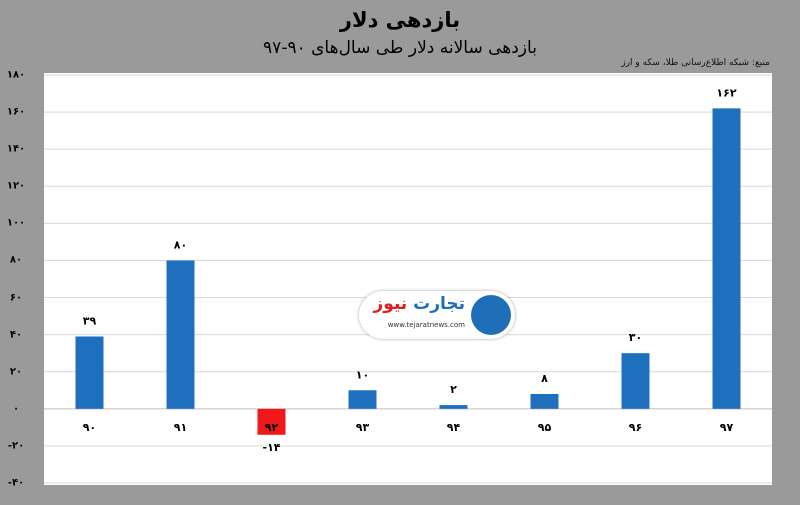 Image resolution: width=800 pixels, height=505 pixels. Describe the element at coordinates (454, 427) in the screenshot. I see `x-tick-label: ۹۴` at that location.